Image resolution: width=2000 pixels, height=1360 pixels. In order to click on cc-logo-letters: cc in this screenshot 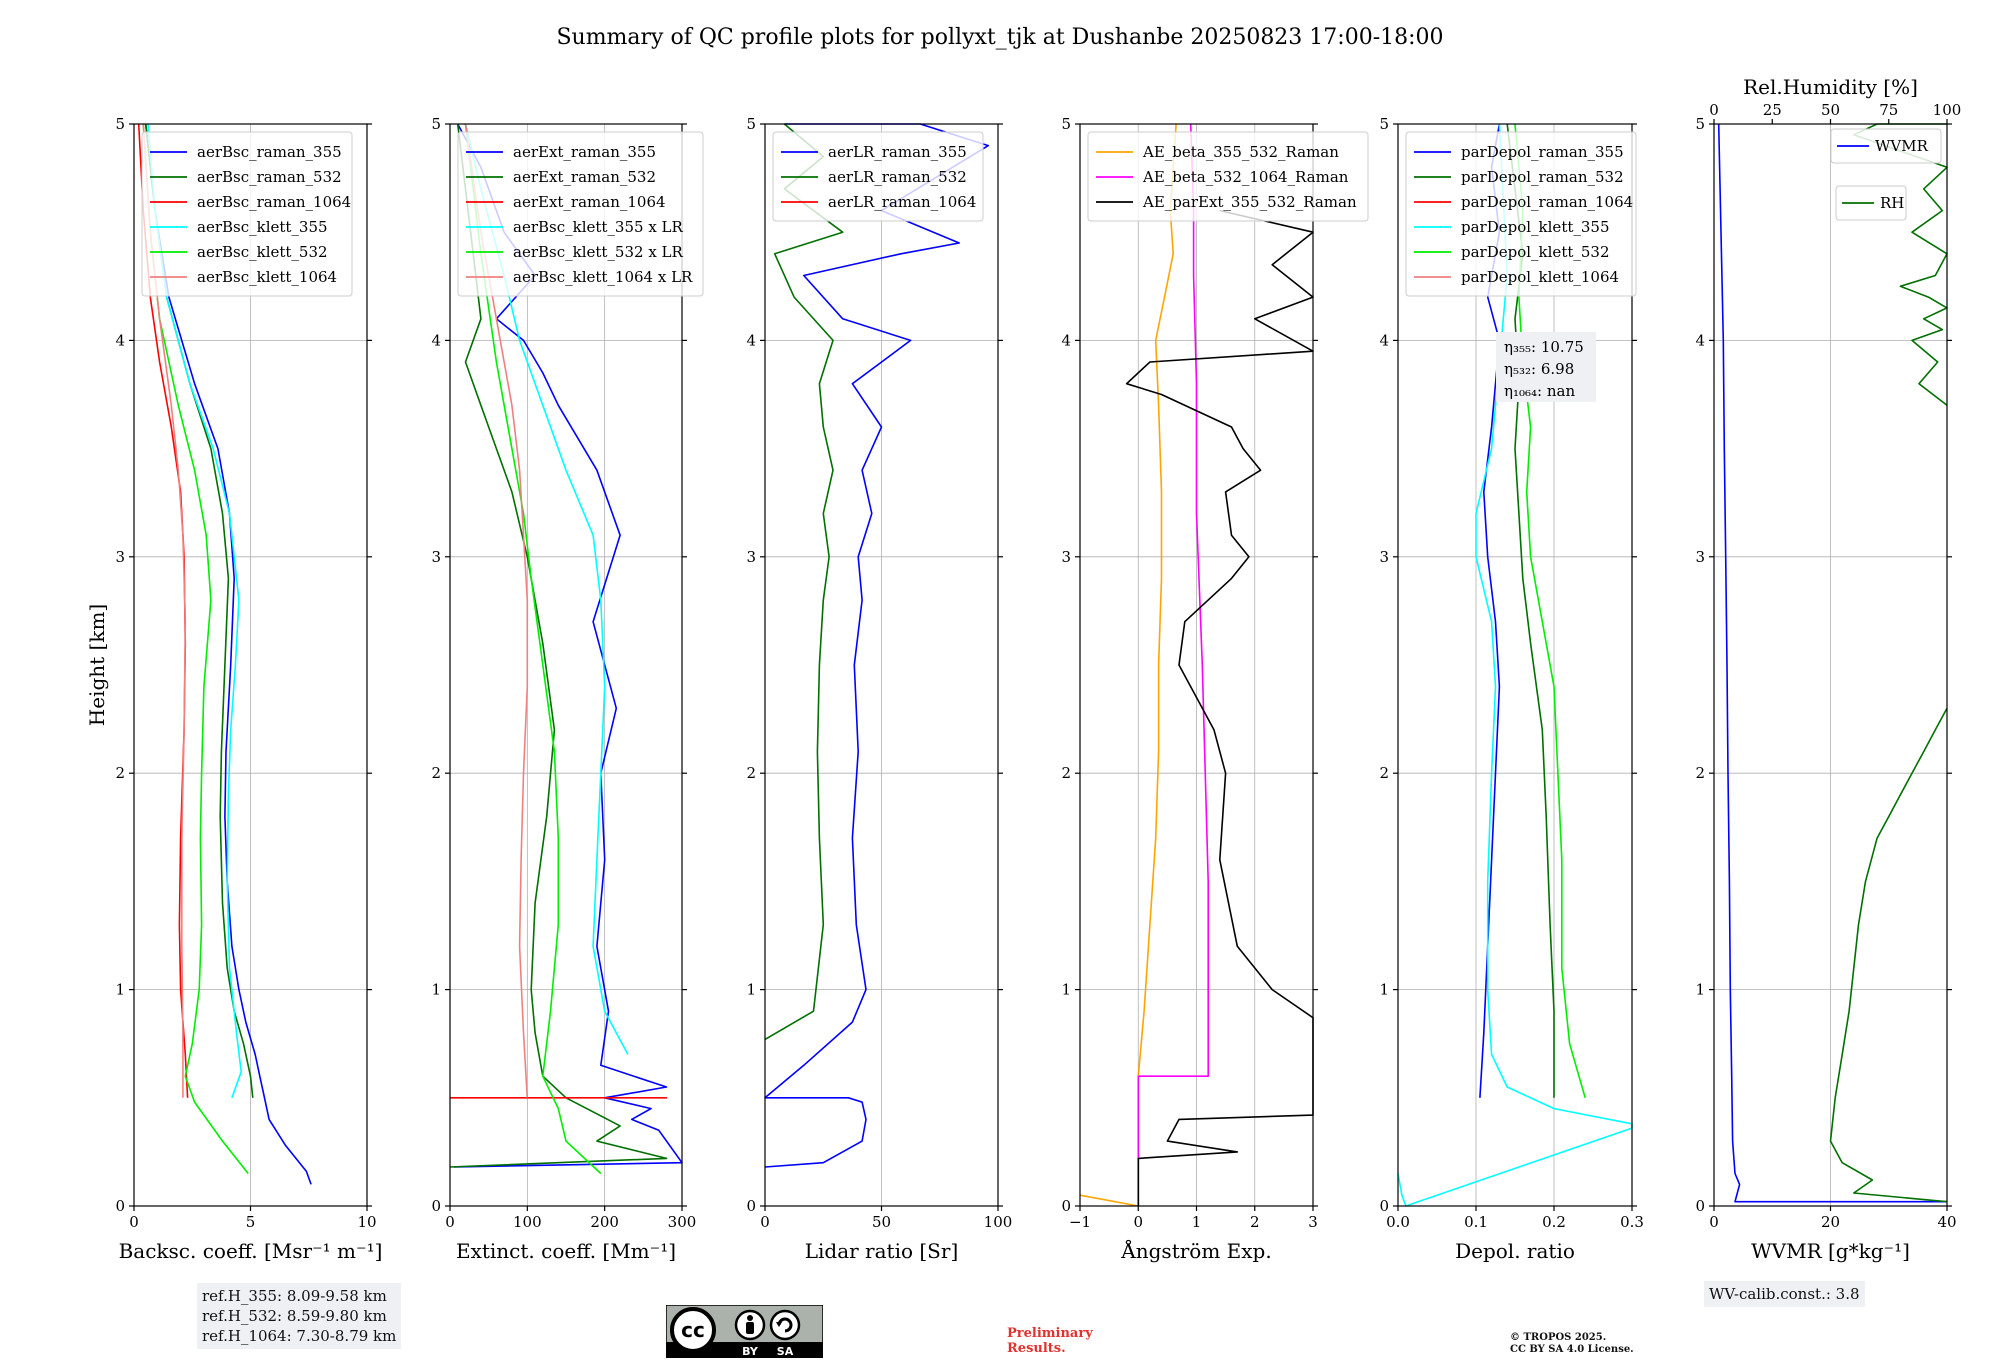, I will do `click(693, 1330)`.